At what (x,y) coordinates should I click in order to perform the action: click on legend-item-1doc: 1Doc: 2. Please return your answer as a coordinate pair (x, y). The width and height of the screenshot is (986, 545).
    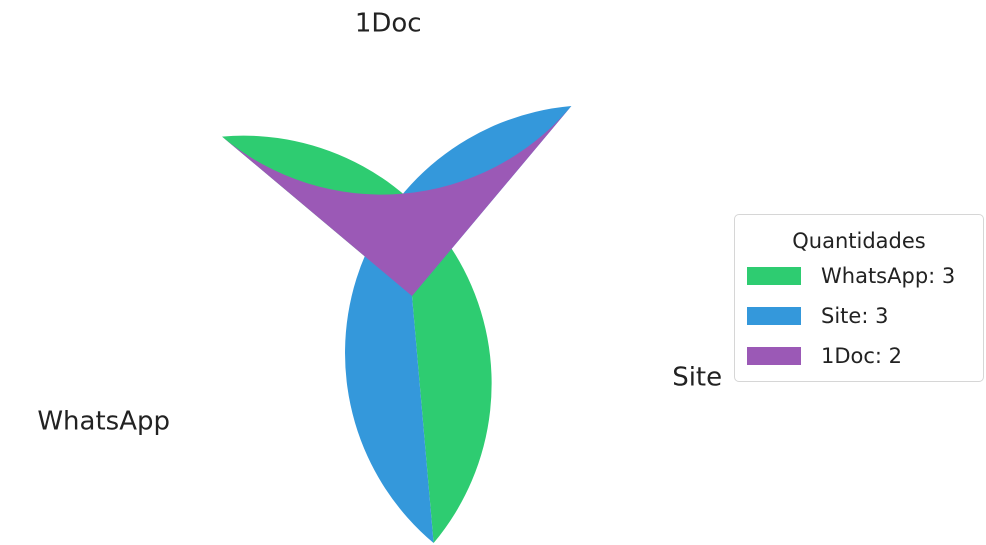
    Looking at the image, I should click on (824, 356).